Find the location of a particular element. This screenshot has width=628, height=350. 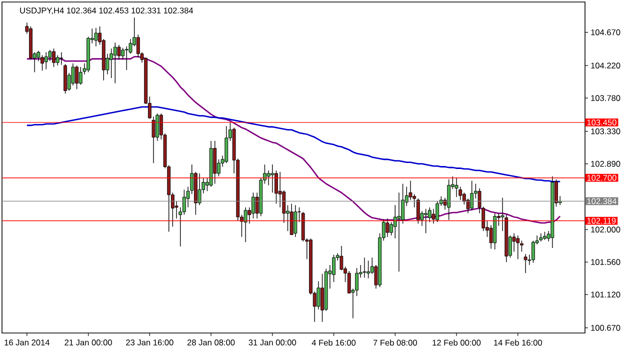

x-tick-label: 14 Feb 16:00 is located at coordinates (518, 343).